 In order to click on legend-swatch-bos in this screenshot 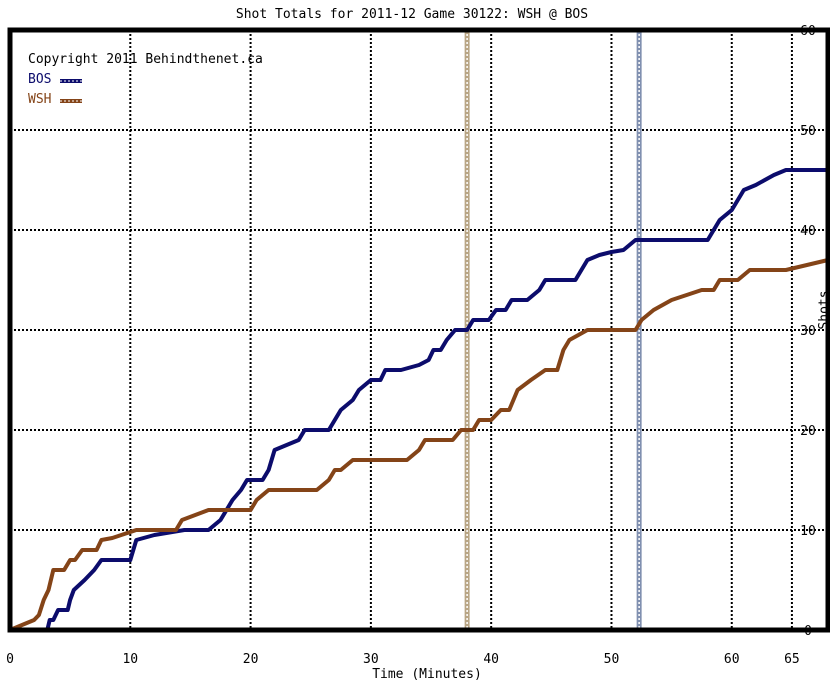, I will do `click(71, 81)`.